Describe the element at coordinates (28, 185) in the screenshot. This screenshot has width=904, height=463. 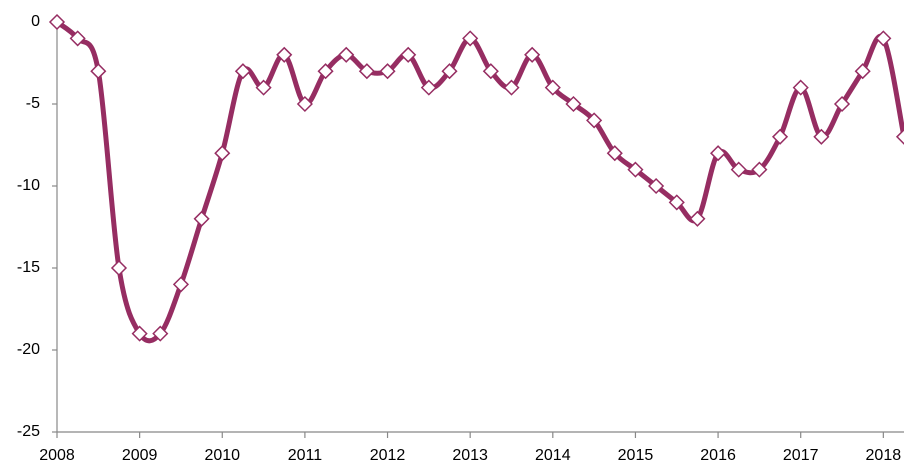
I see `y-tick-label: -10` at that location.